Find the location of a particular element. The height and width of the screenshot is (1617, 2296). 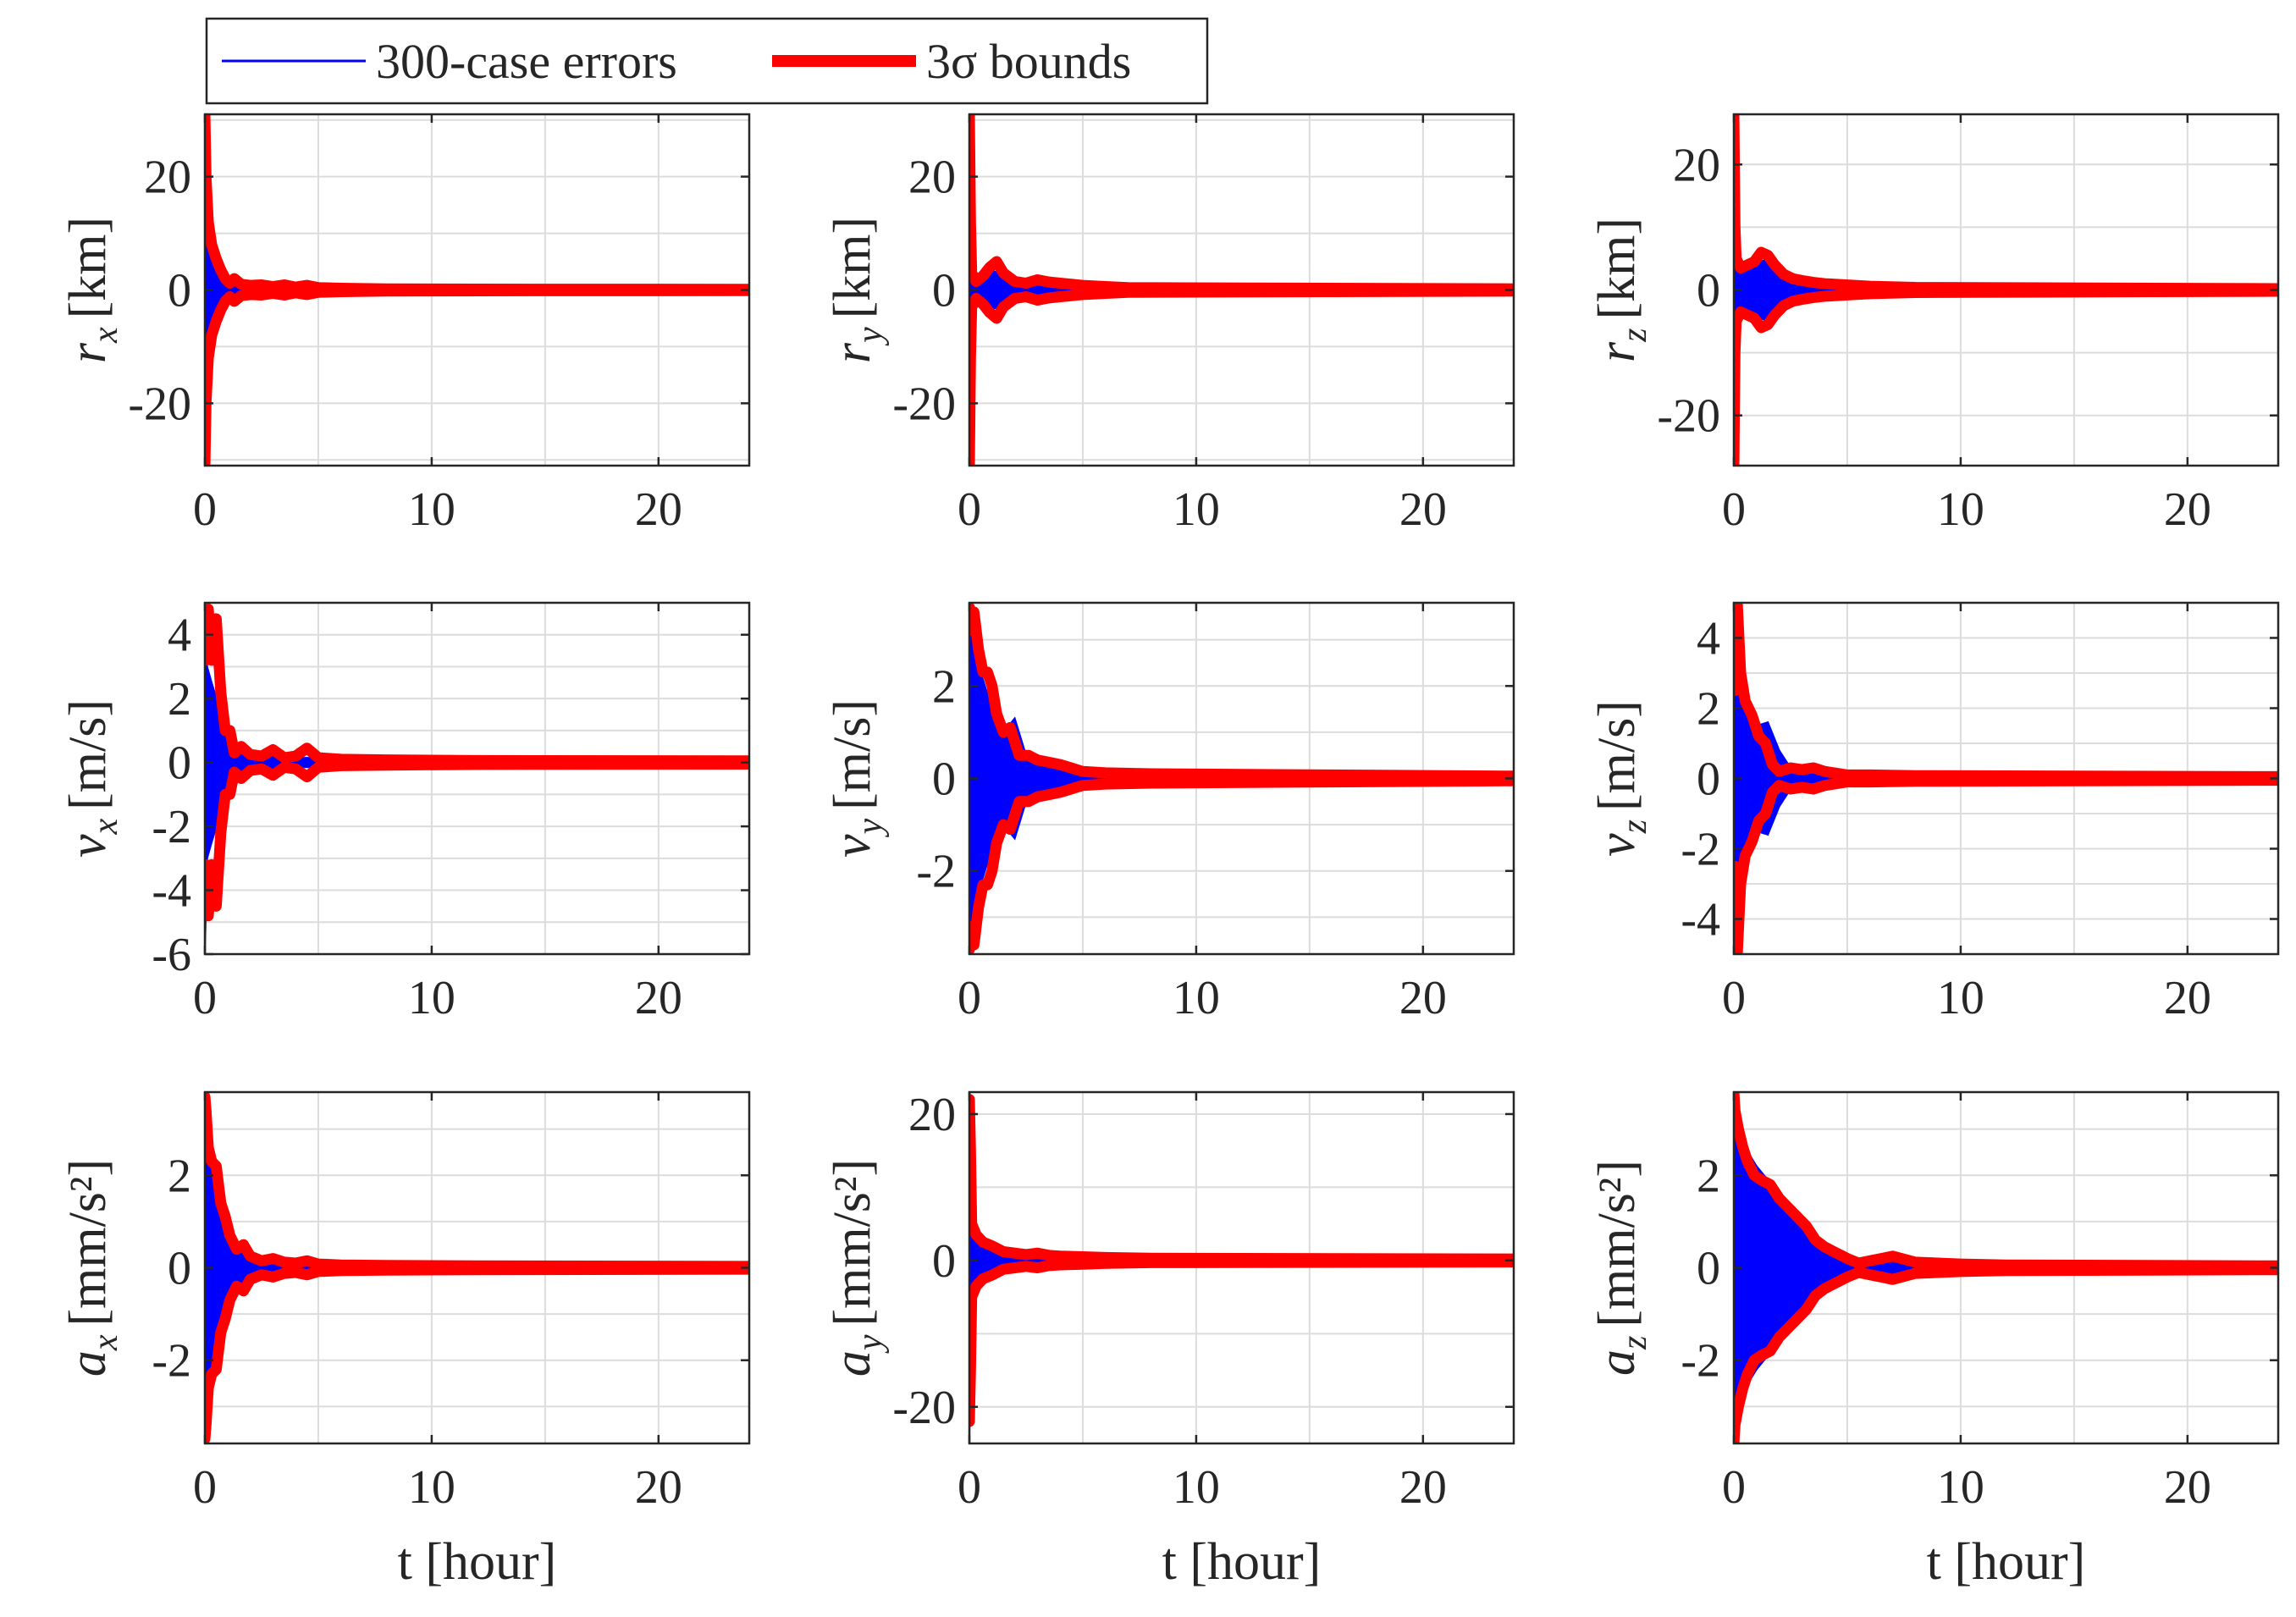

y-axis-label: vz [m/s] is located at coordinates (1621, 778).